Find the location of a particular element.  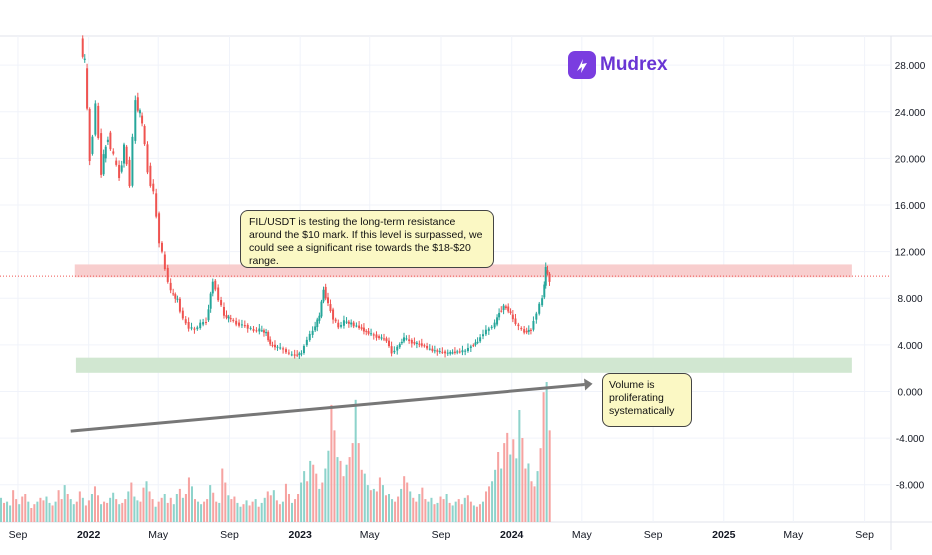

x-tick-label: Sep is located at coordinates (229, 535).